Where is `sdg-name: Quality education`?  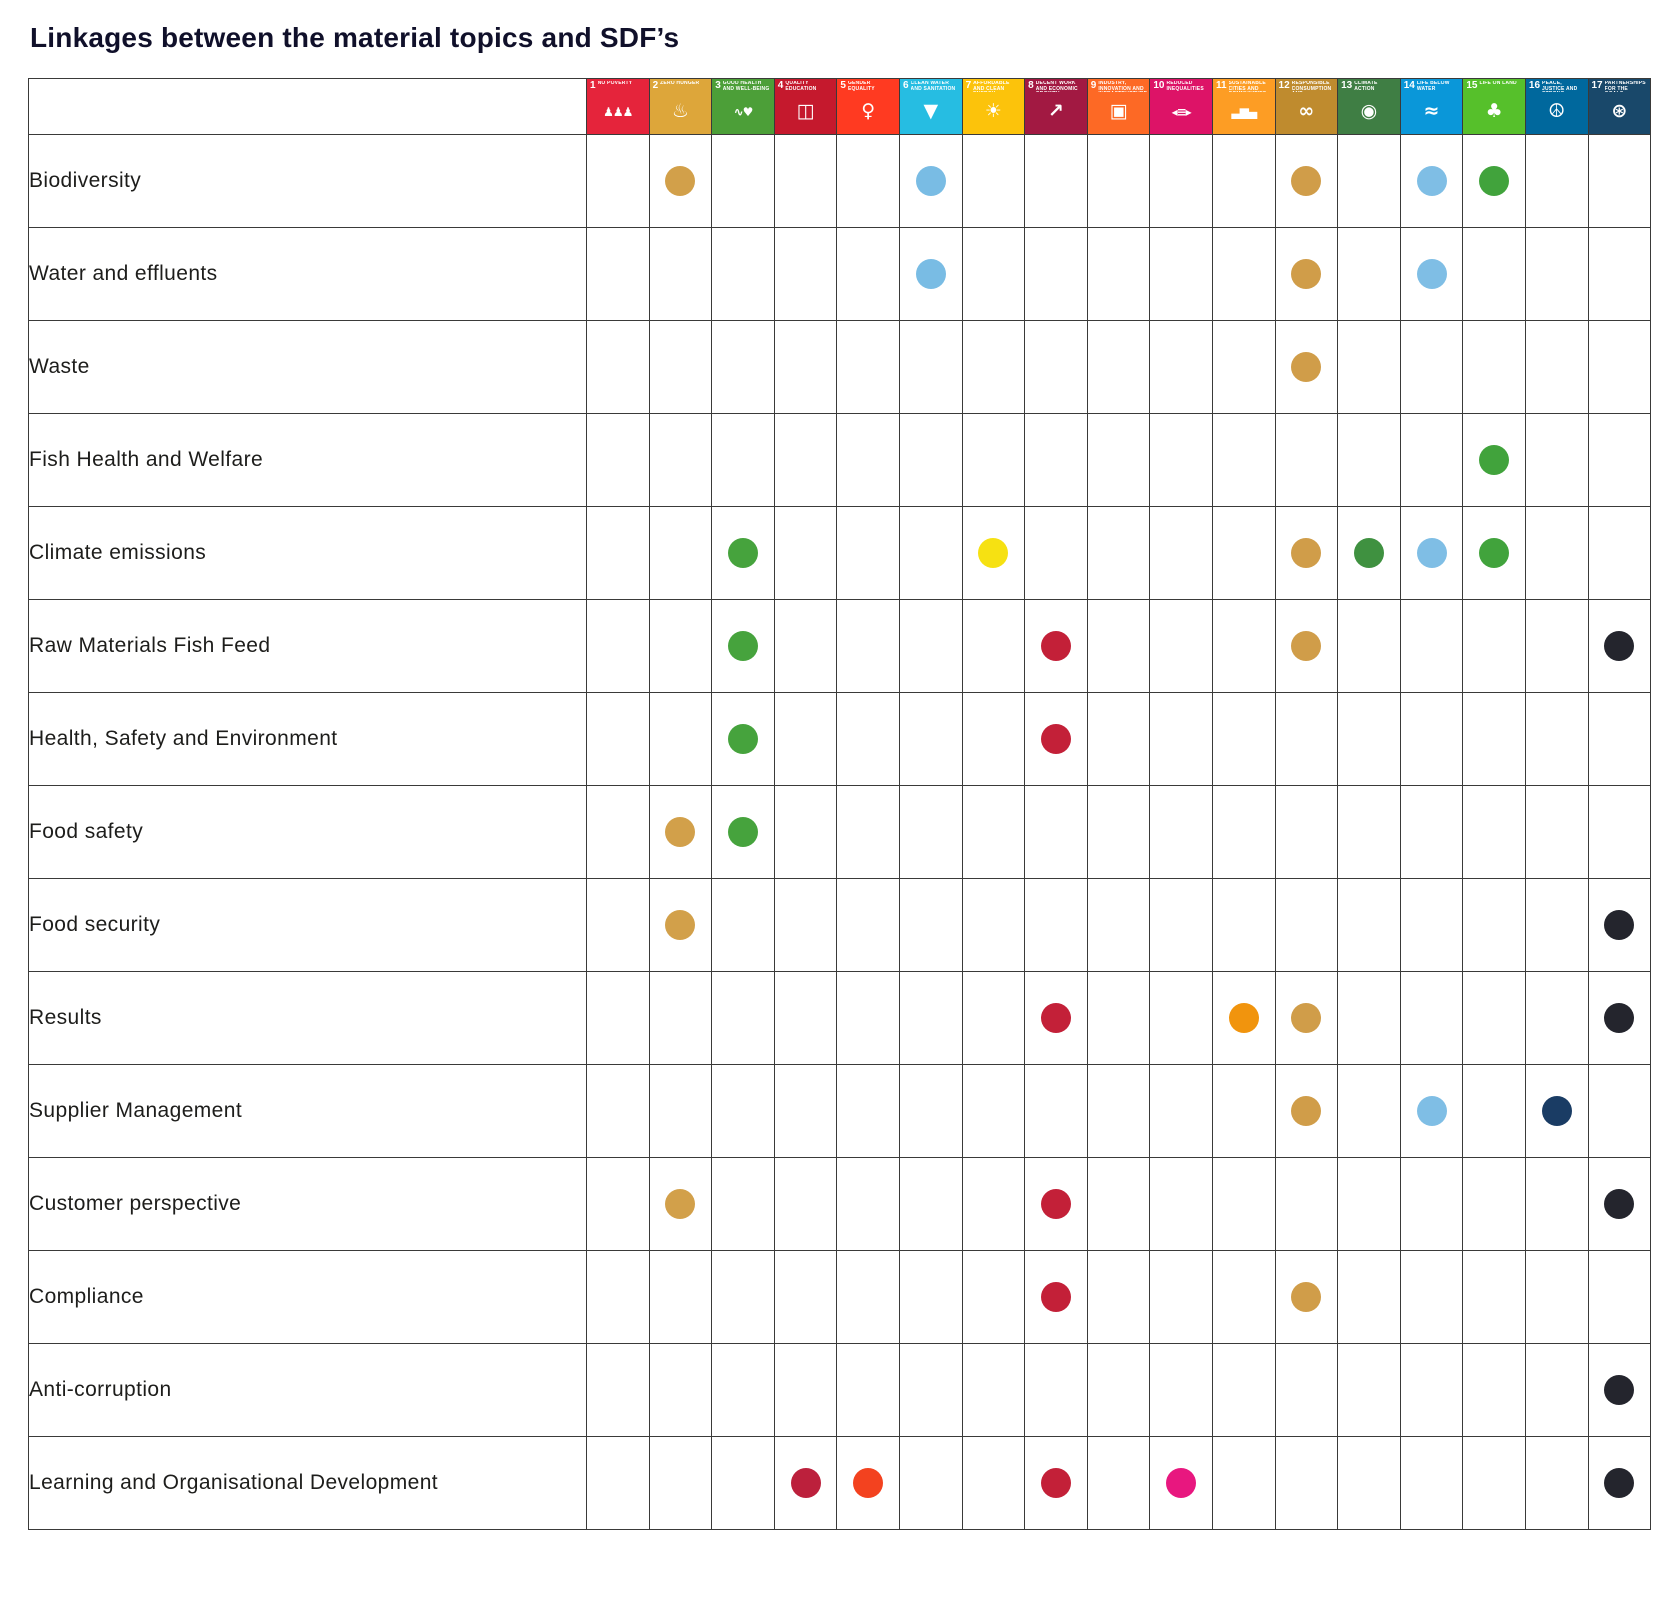
sdg-name: Quality education is located at coordinates (801, 86).